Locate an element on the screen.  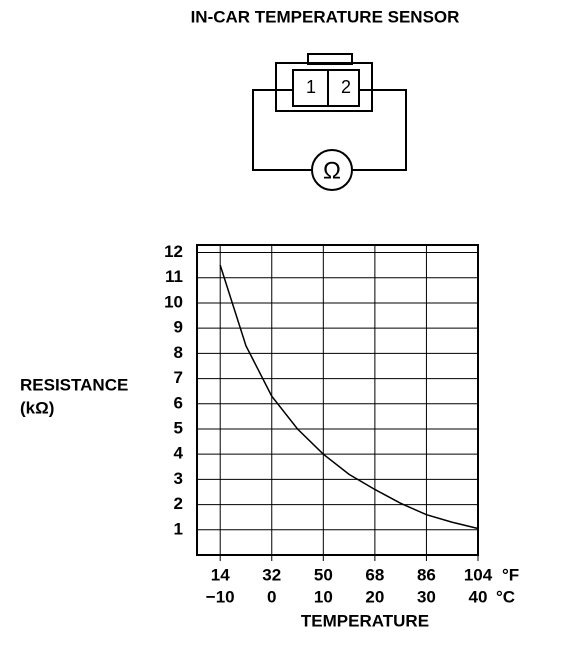
y-axis-label: RESISTANCE is located at coordinates (74, 384).